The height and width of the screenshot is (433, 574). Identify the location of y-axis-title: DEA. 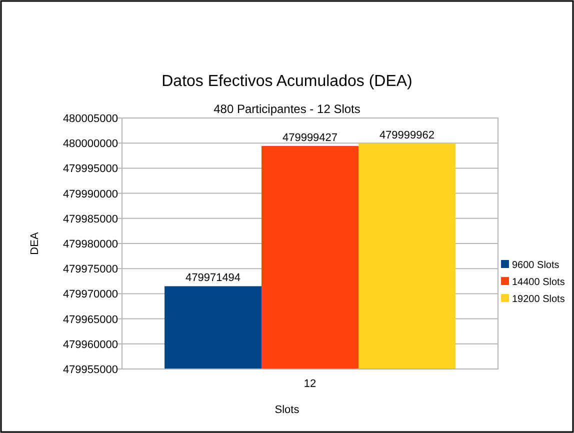
(35, 243).